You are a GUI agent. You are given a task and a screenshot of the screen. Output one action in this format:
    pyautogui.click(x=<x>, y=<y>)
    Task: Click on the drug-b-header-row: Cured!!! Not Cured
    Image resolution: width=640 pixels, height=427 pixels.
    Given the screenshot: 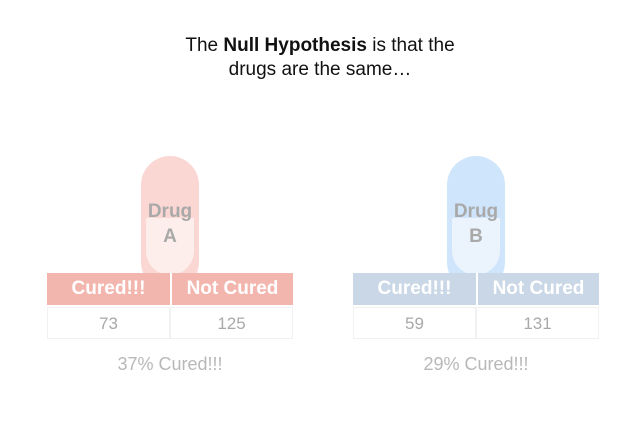 What is the action you would take?
    pyautogui.click(x=476, y=289)
    